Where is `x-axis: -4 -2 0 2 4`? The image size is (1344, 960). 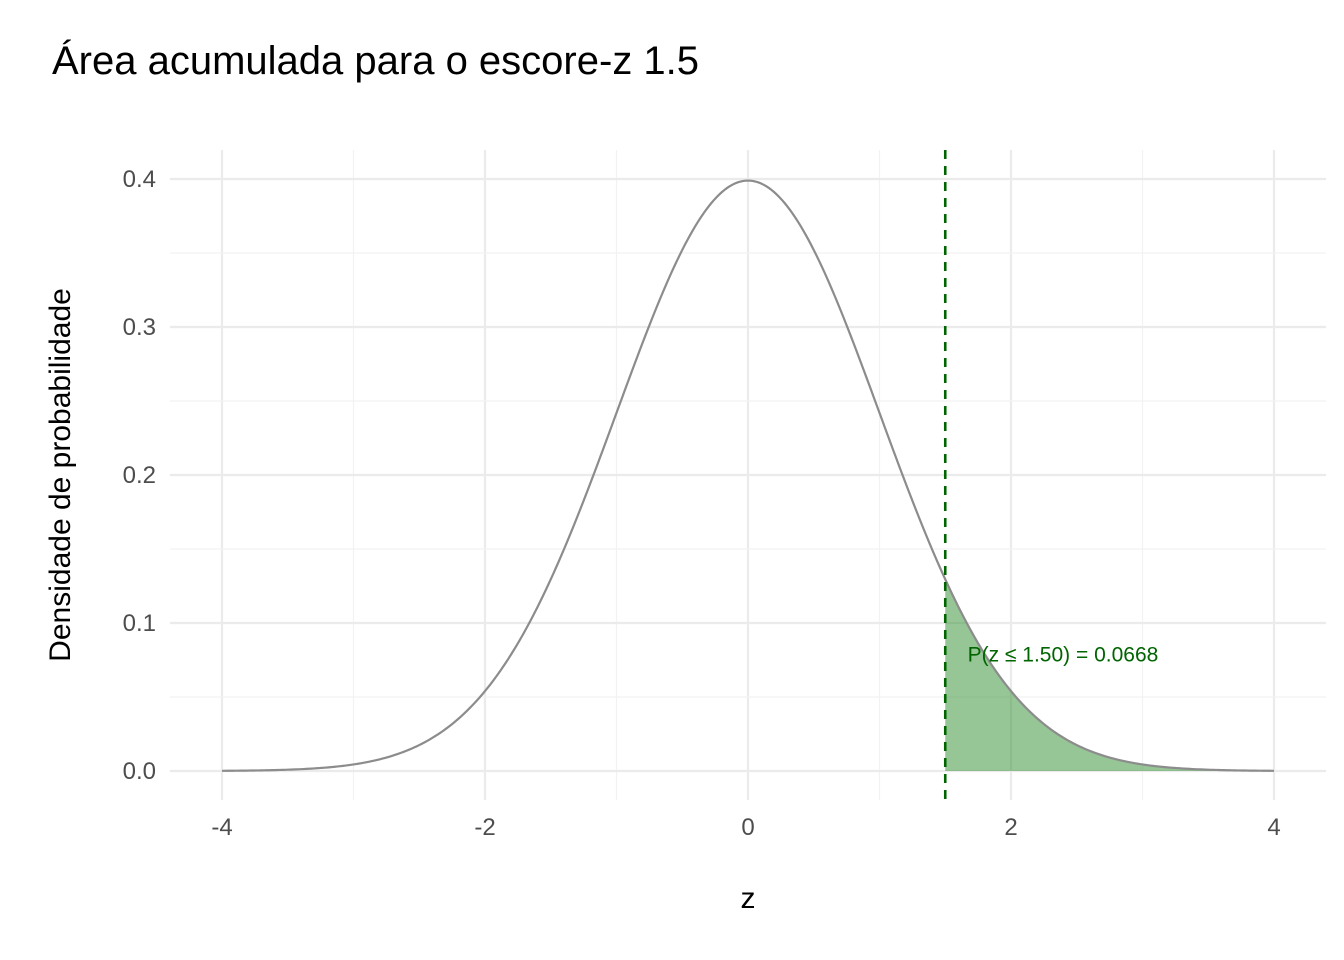
x-axis: -4 -2 0 2 4 is located at coordinates (745, 827).